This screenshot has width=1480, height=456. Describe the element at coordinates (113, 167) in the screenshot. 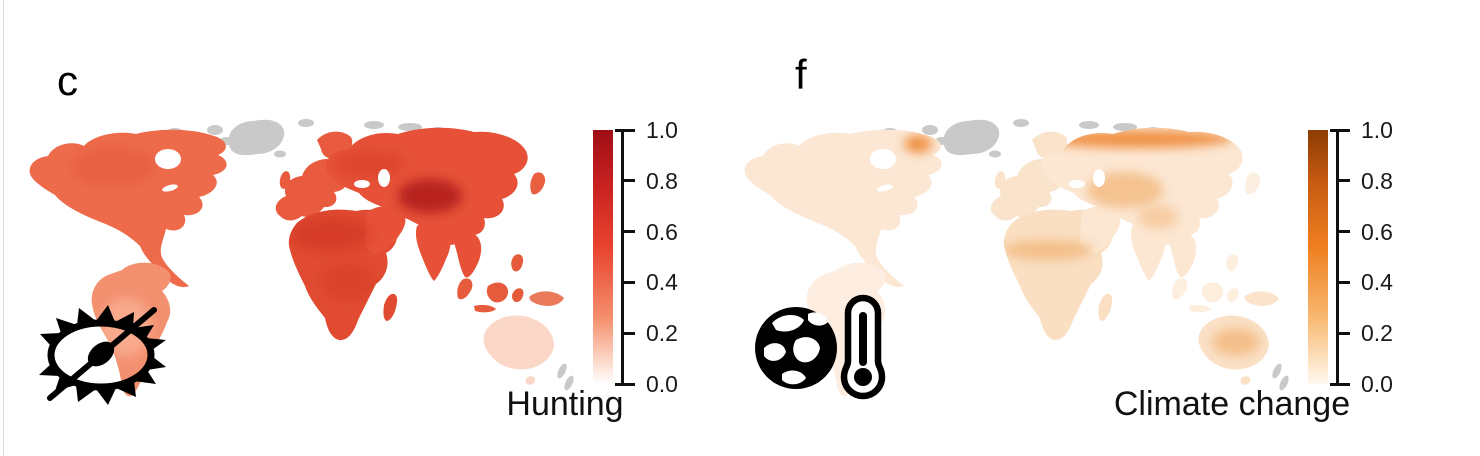

I see `shading-patch-north-america` at that location.